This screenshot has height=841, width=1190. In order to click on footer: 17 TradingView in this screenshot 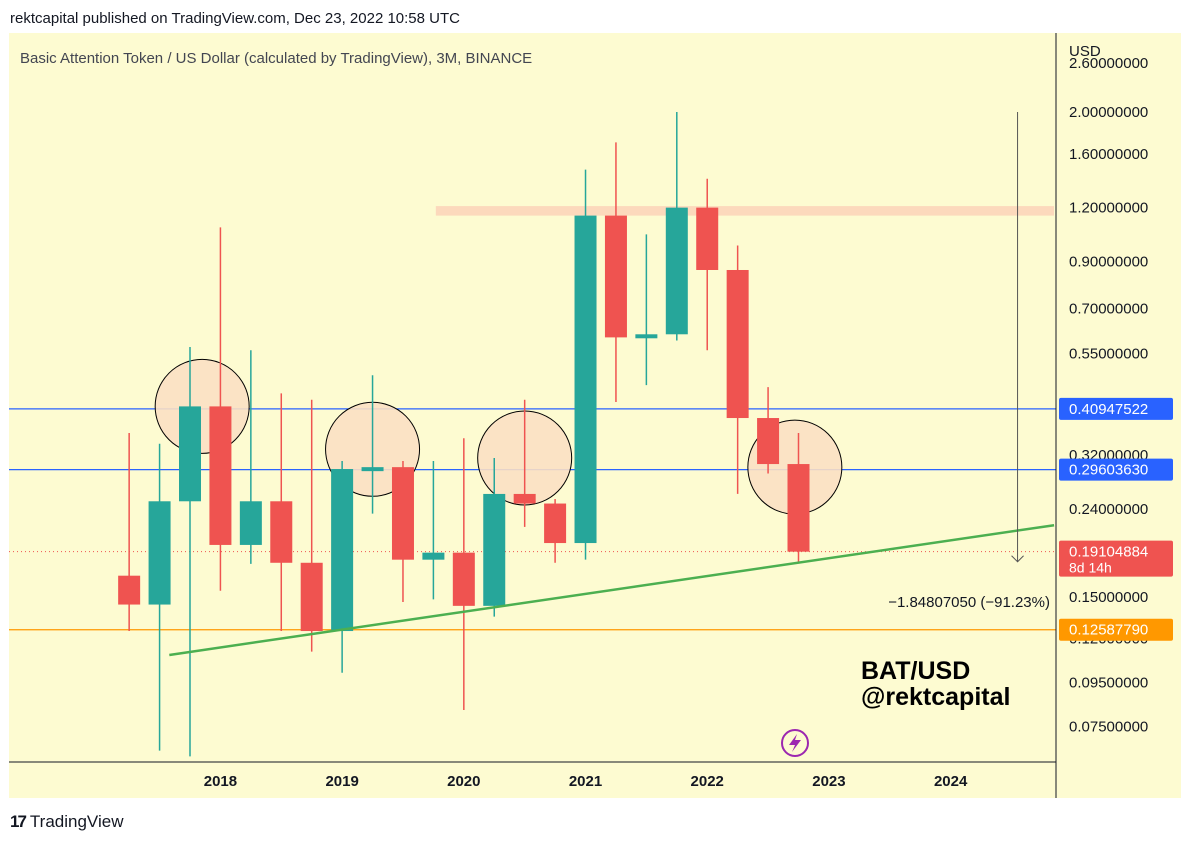, I will do `click(66, 822)`.